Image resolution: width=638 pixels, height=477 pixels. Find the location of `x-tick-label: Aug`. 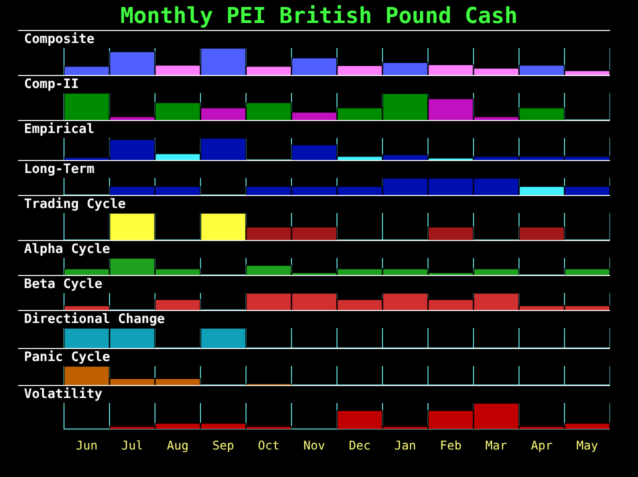

x-tick-label: Aug is located at coordinates (177, 445).